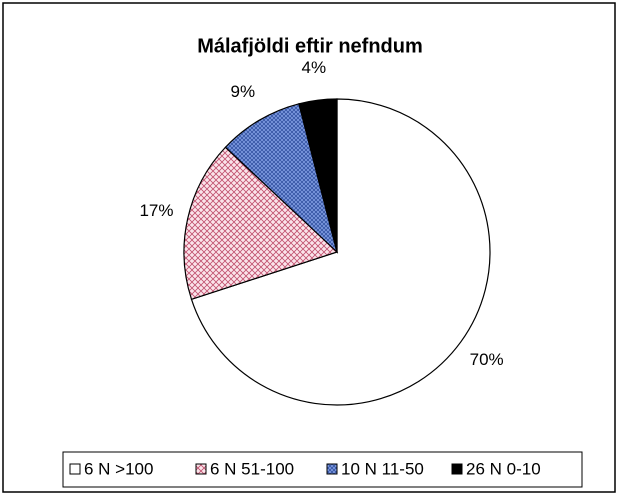 This screenshot has height=501, width=619. What do you see at coordinates (382, 468) in the screenshot?
I see `legend-label: 10 N 11-50` at bounding box center [382, 468].